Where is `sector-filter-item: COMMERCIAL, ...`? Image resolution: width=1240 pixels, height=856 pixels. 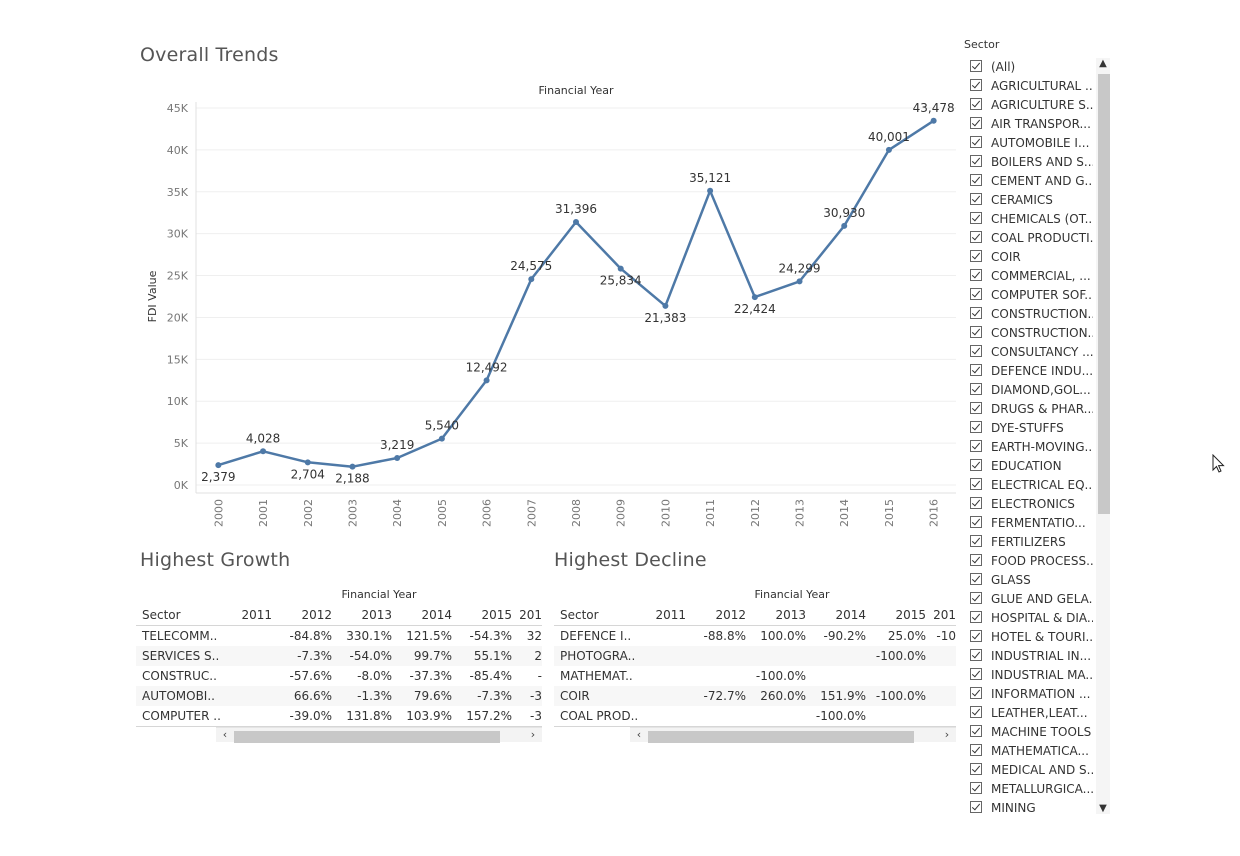
sector-filter-item: COMMERCIAL, ... is located at coordinates (1032, 276).